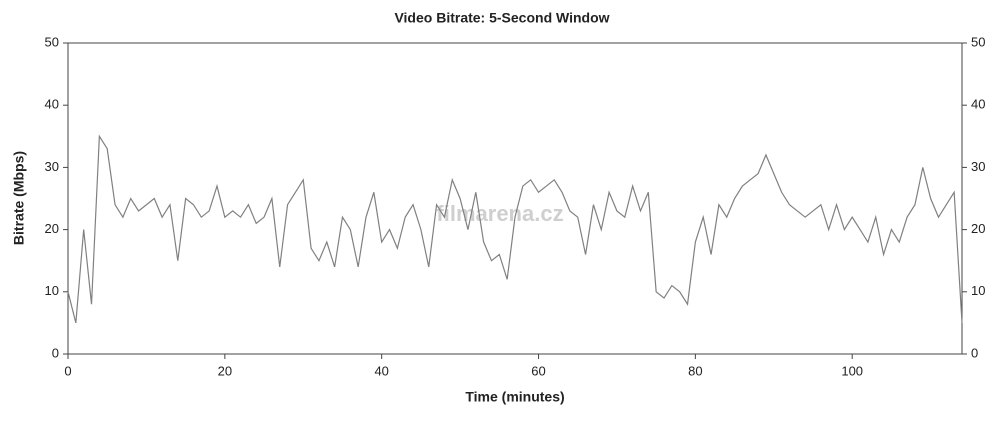  Describe the element at coordinates (514, 397) in the screenshot. I see `x-axis-label: Time (minutes)` at that location.